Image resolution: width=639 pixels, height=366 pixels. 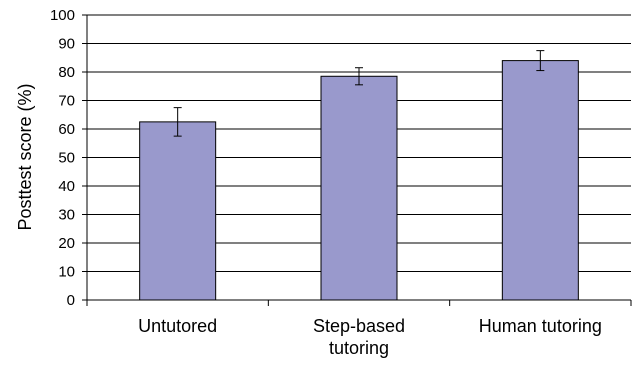 I want to click on x-category-label: Step-based, so click(x=359, y=326).